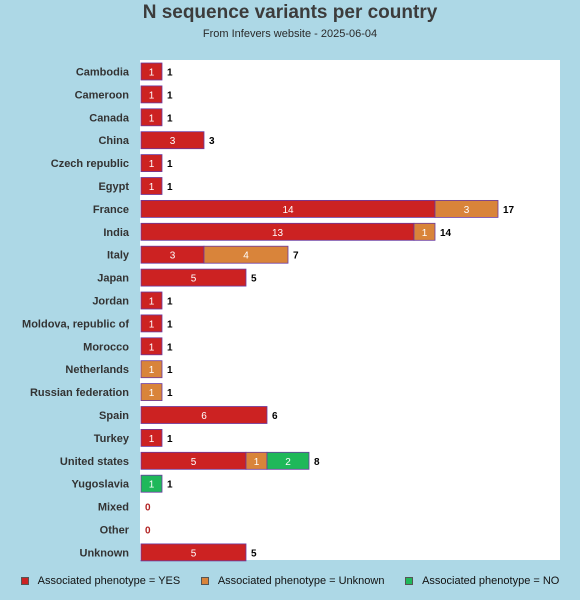 The image size is (580, 600). What do you see at coordinates (94, 462) in the screenshot?
I see `category-label-united-states: United states` at bounding box center [94, 462].